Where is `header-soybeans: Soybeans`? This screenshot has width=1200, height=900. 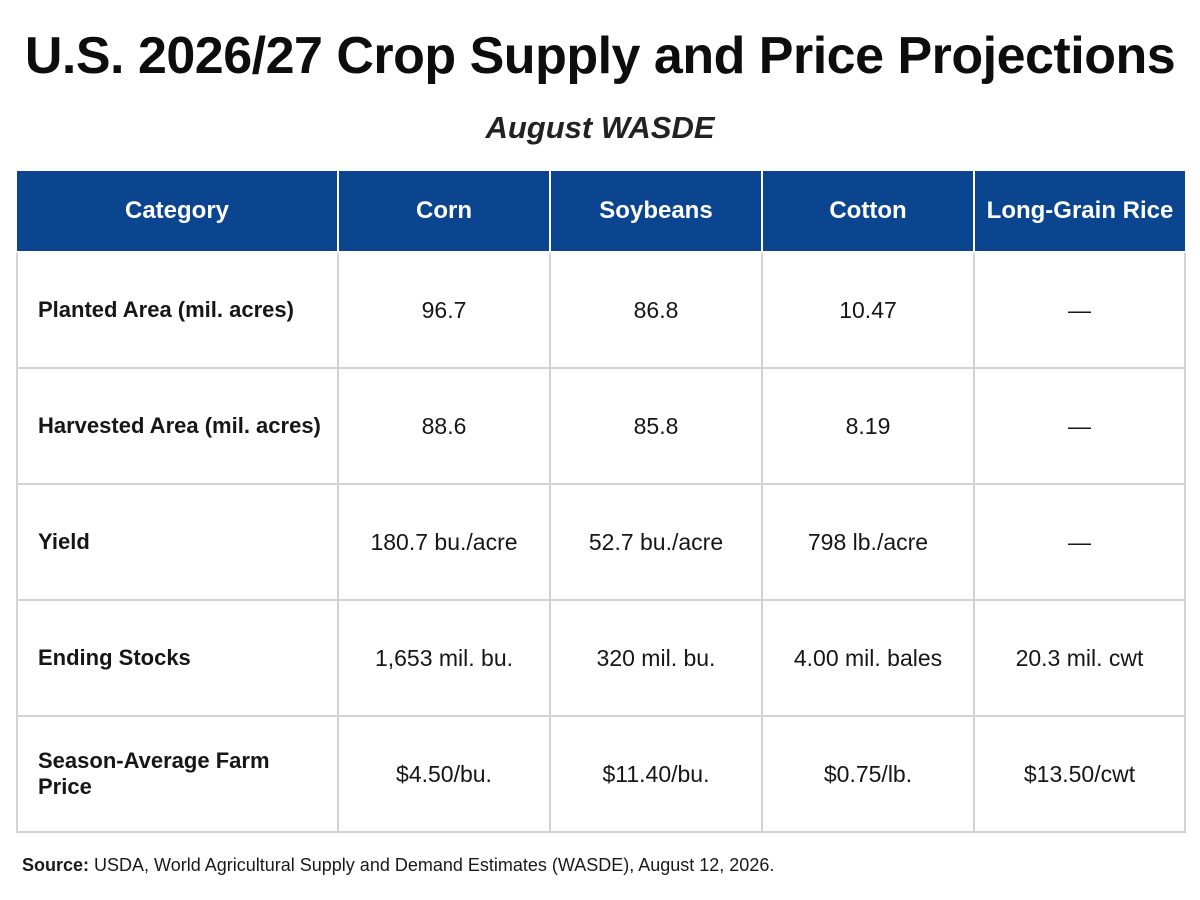 header-soybeans: Soybeans is located at coordinates (656, 212).